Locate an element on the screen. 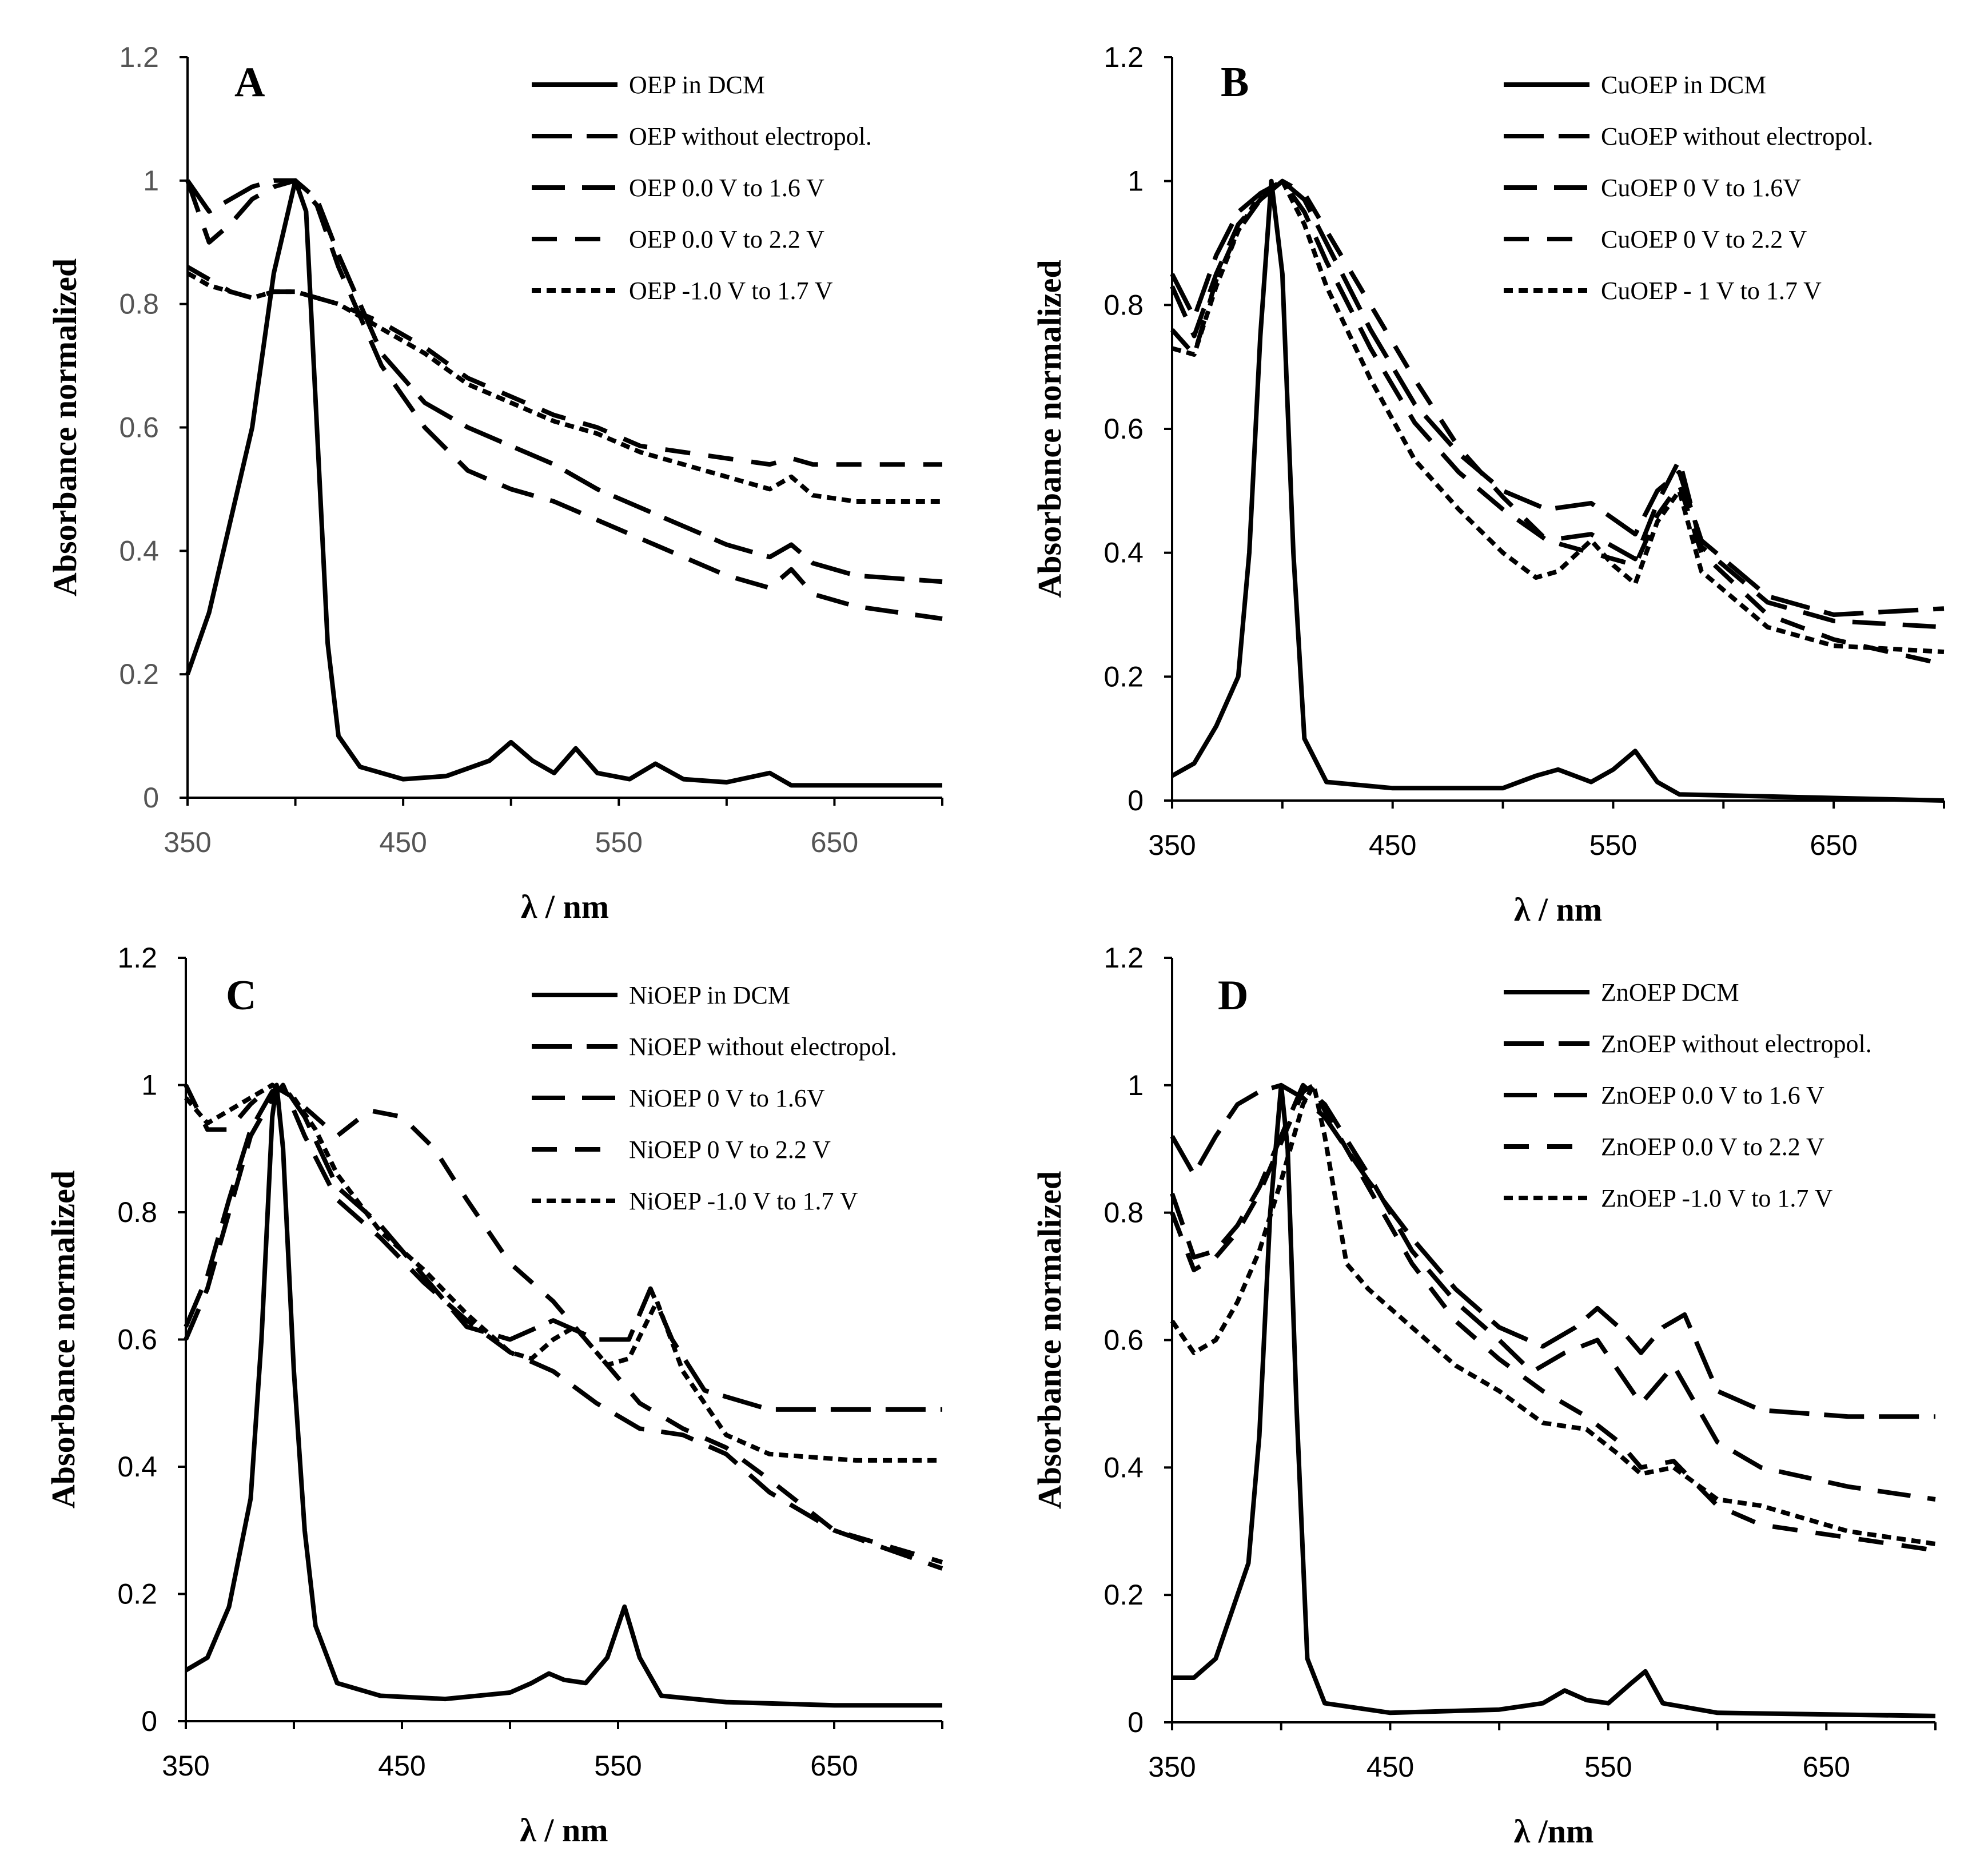 The width and height of the screenshot is (1988, 1851). legend-label: OEP 0.0 V to 1.6 V is located at coordinates (726, 188).